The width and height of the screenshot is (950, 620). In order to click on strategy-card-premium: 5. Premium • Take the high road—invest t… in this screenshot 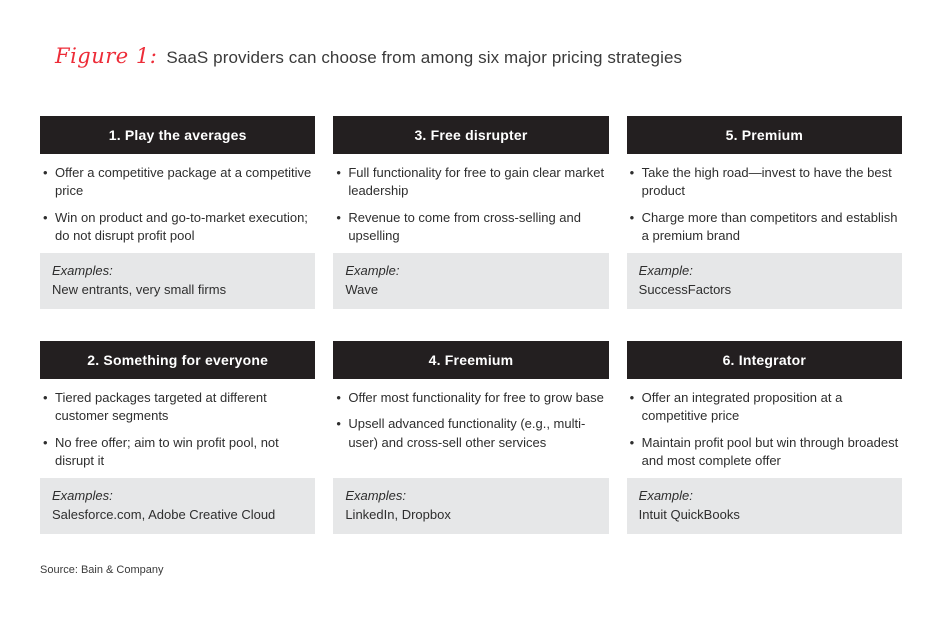, I will do `click(764, 212)`.